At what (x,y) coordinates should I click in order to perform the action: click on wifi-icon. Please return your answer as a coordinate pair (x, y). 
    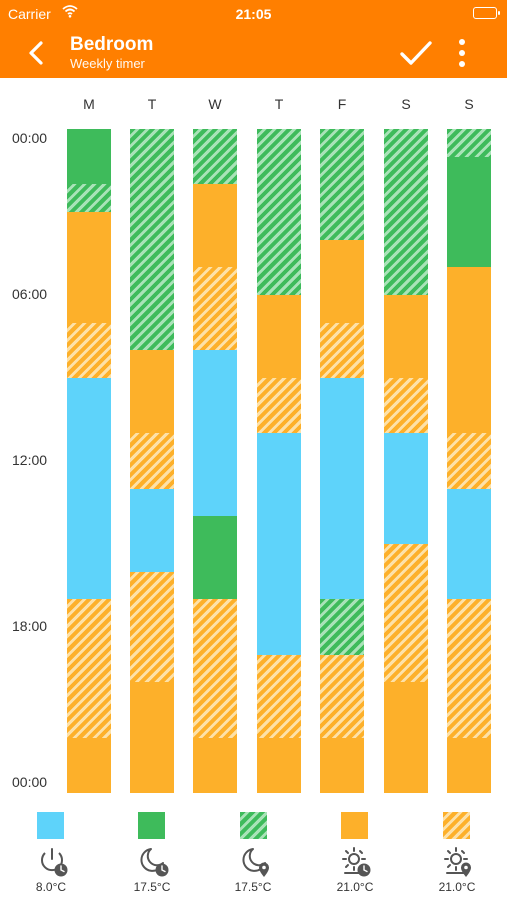
    Looking at the image, I should click on (70, 11).